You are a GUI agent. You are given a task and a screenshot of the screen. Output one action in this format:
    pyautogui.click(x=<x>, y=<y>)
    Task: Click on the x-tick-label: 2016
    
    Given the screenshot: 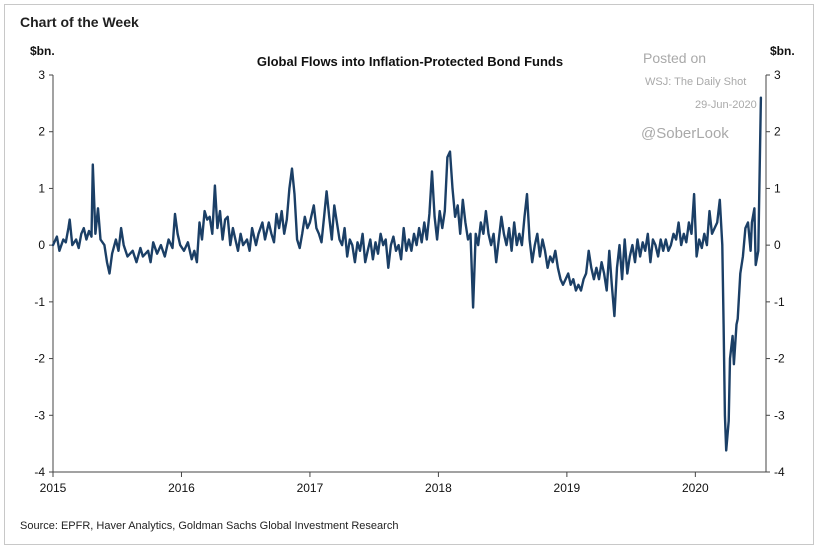 What is the action you would take?
    pyautogui.click(x=181, y=488)
    